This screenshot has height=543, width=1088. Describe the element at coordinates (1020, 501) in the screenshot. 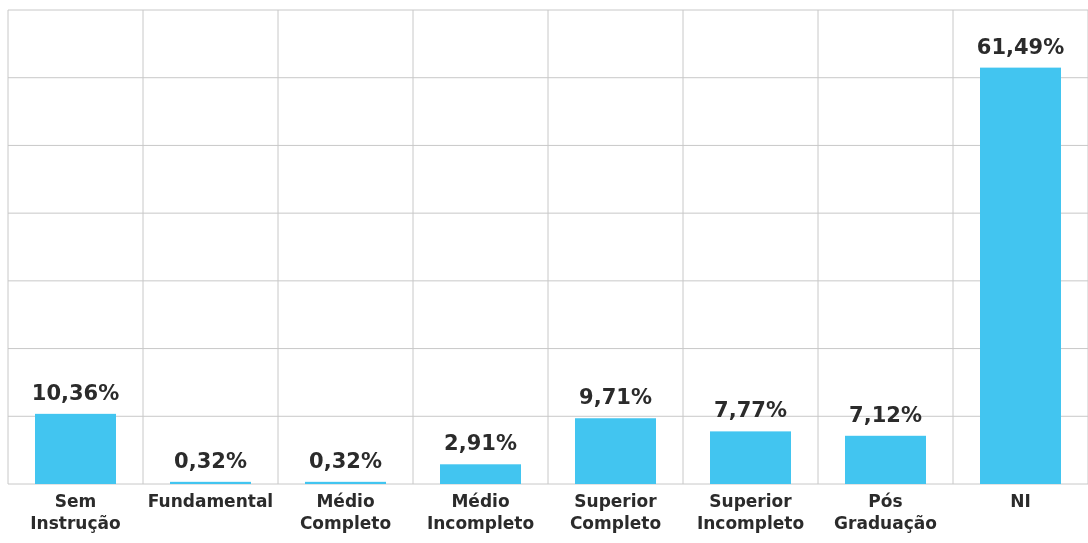

I see `x-tick-label: NI` at that location.